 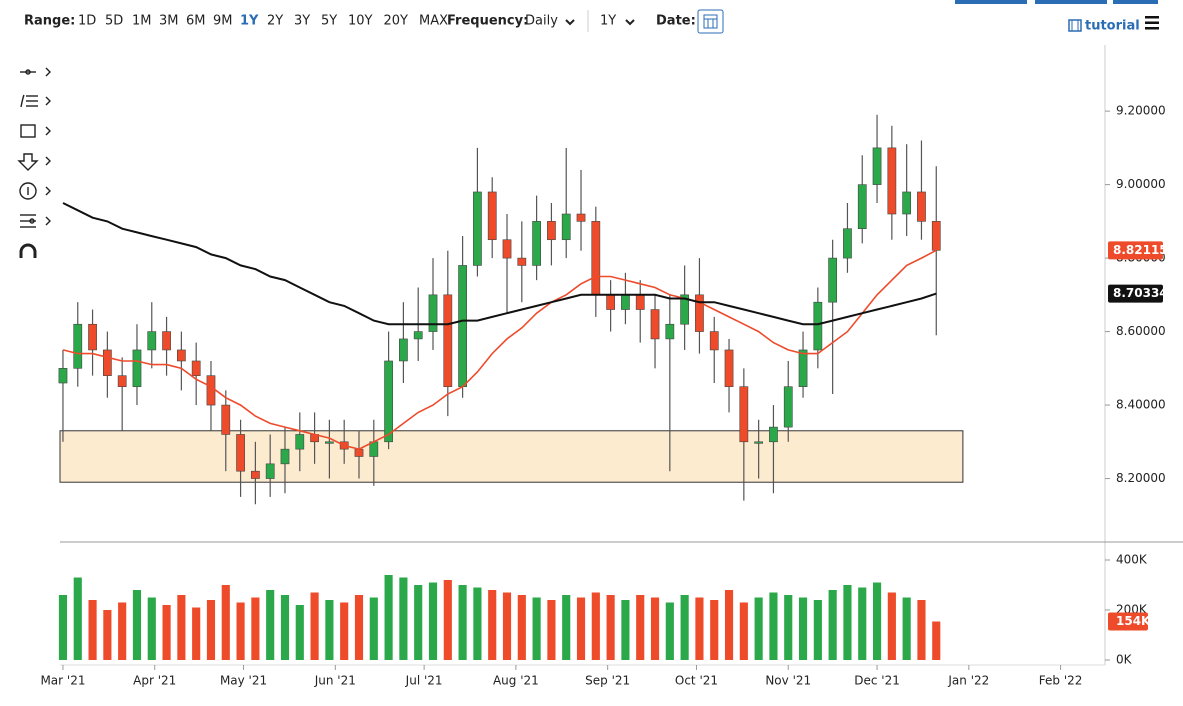 What do you see at coordinates (249, 21) in the screenshot?
I see `range-button: 1Y` at bounding box center [249, 21].